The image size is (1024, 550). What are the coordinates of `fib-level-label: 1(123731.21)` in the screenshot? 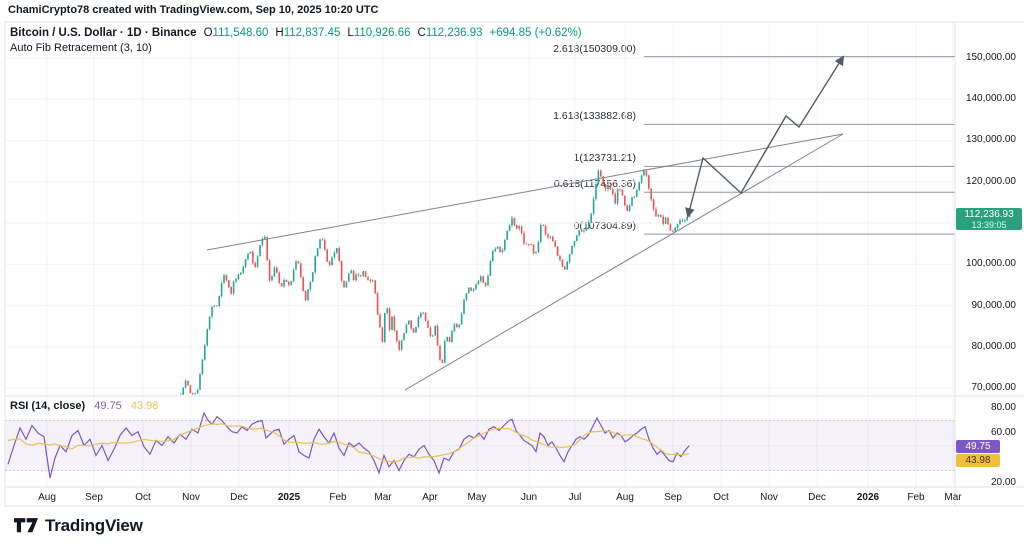 It's located at (604, 158).